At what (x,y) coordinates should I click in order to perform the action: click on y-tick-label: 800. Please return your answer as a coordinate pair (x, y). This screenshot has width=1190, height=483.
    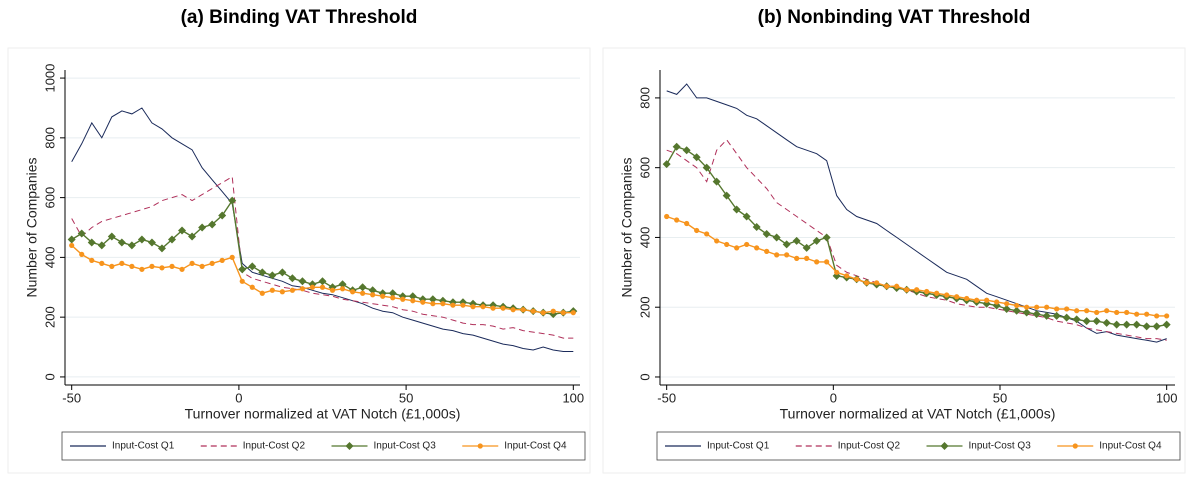
    Looking at the image, I should click on (644, 98).